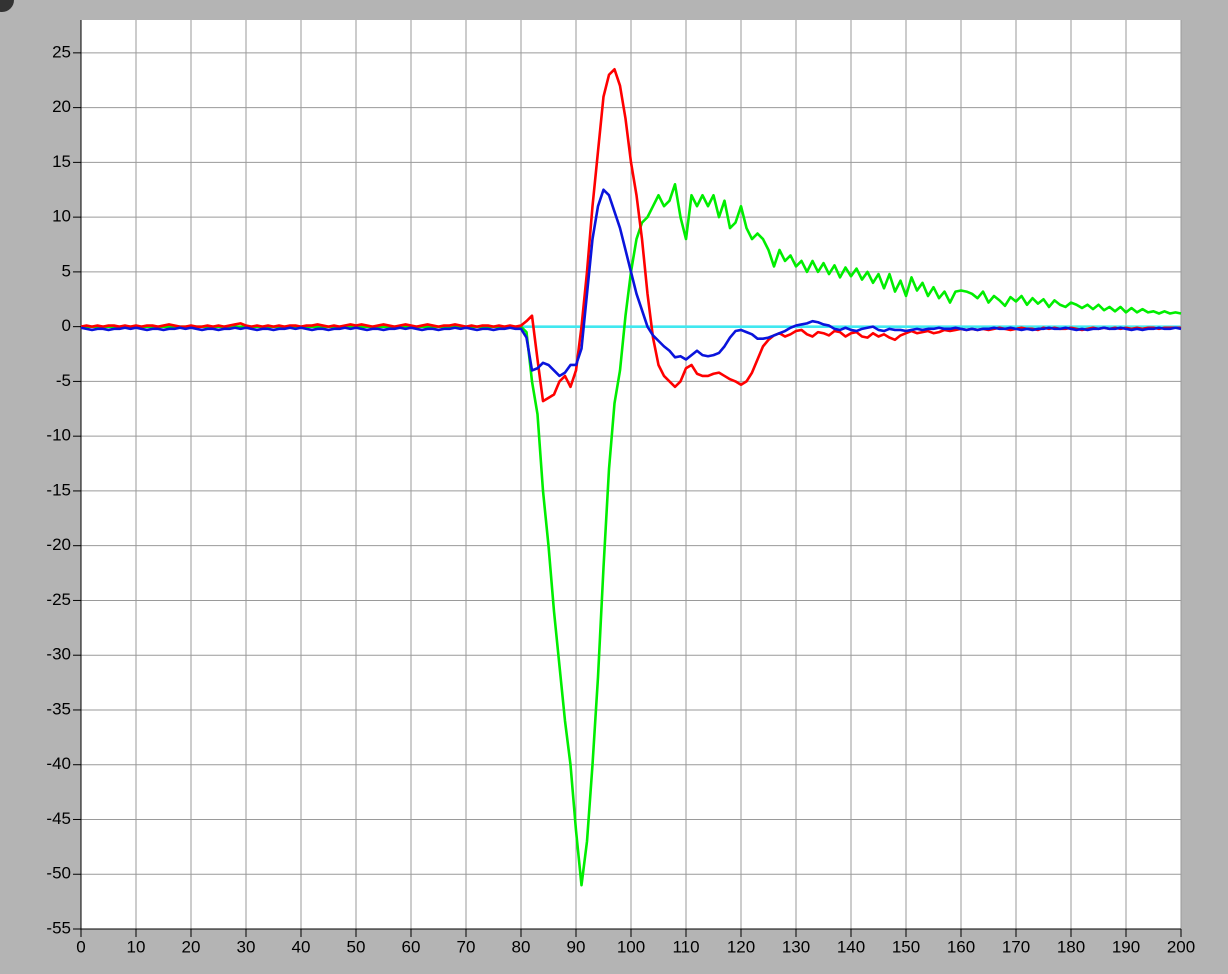  I want to click on y-tick-label: 0, so click(66, 325).